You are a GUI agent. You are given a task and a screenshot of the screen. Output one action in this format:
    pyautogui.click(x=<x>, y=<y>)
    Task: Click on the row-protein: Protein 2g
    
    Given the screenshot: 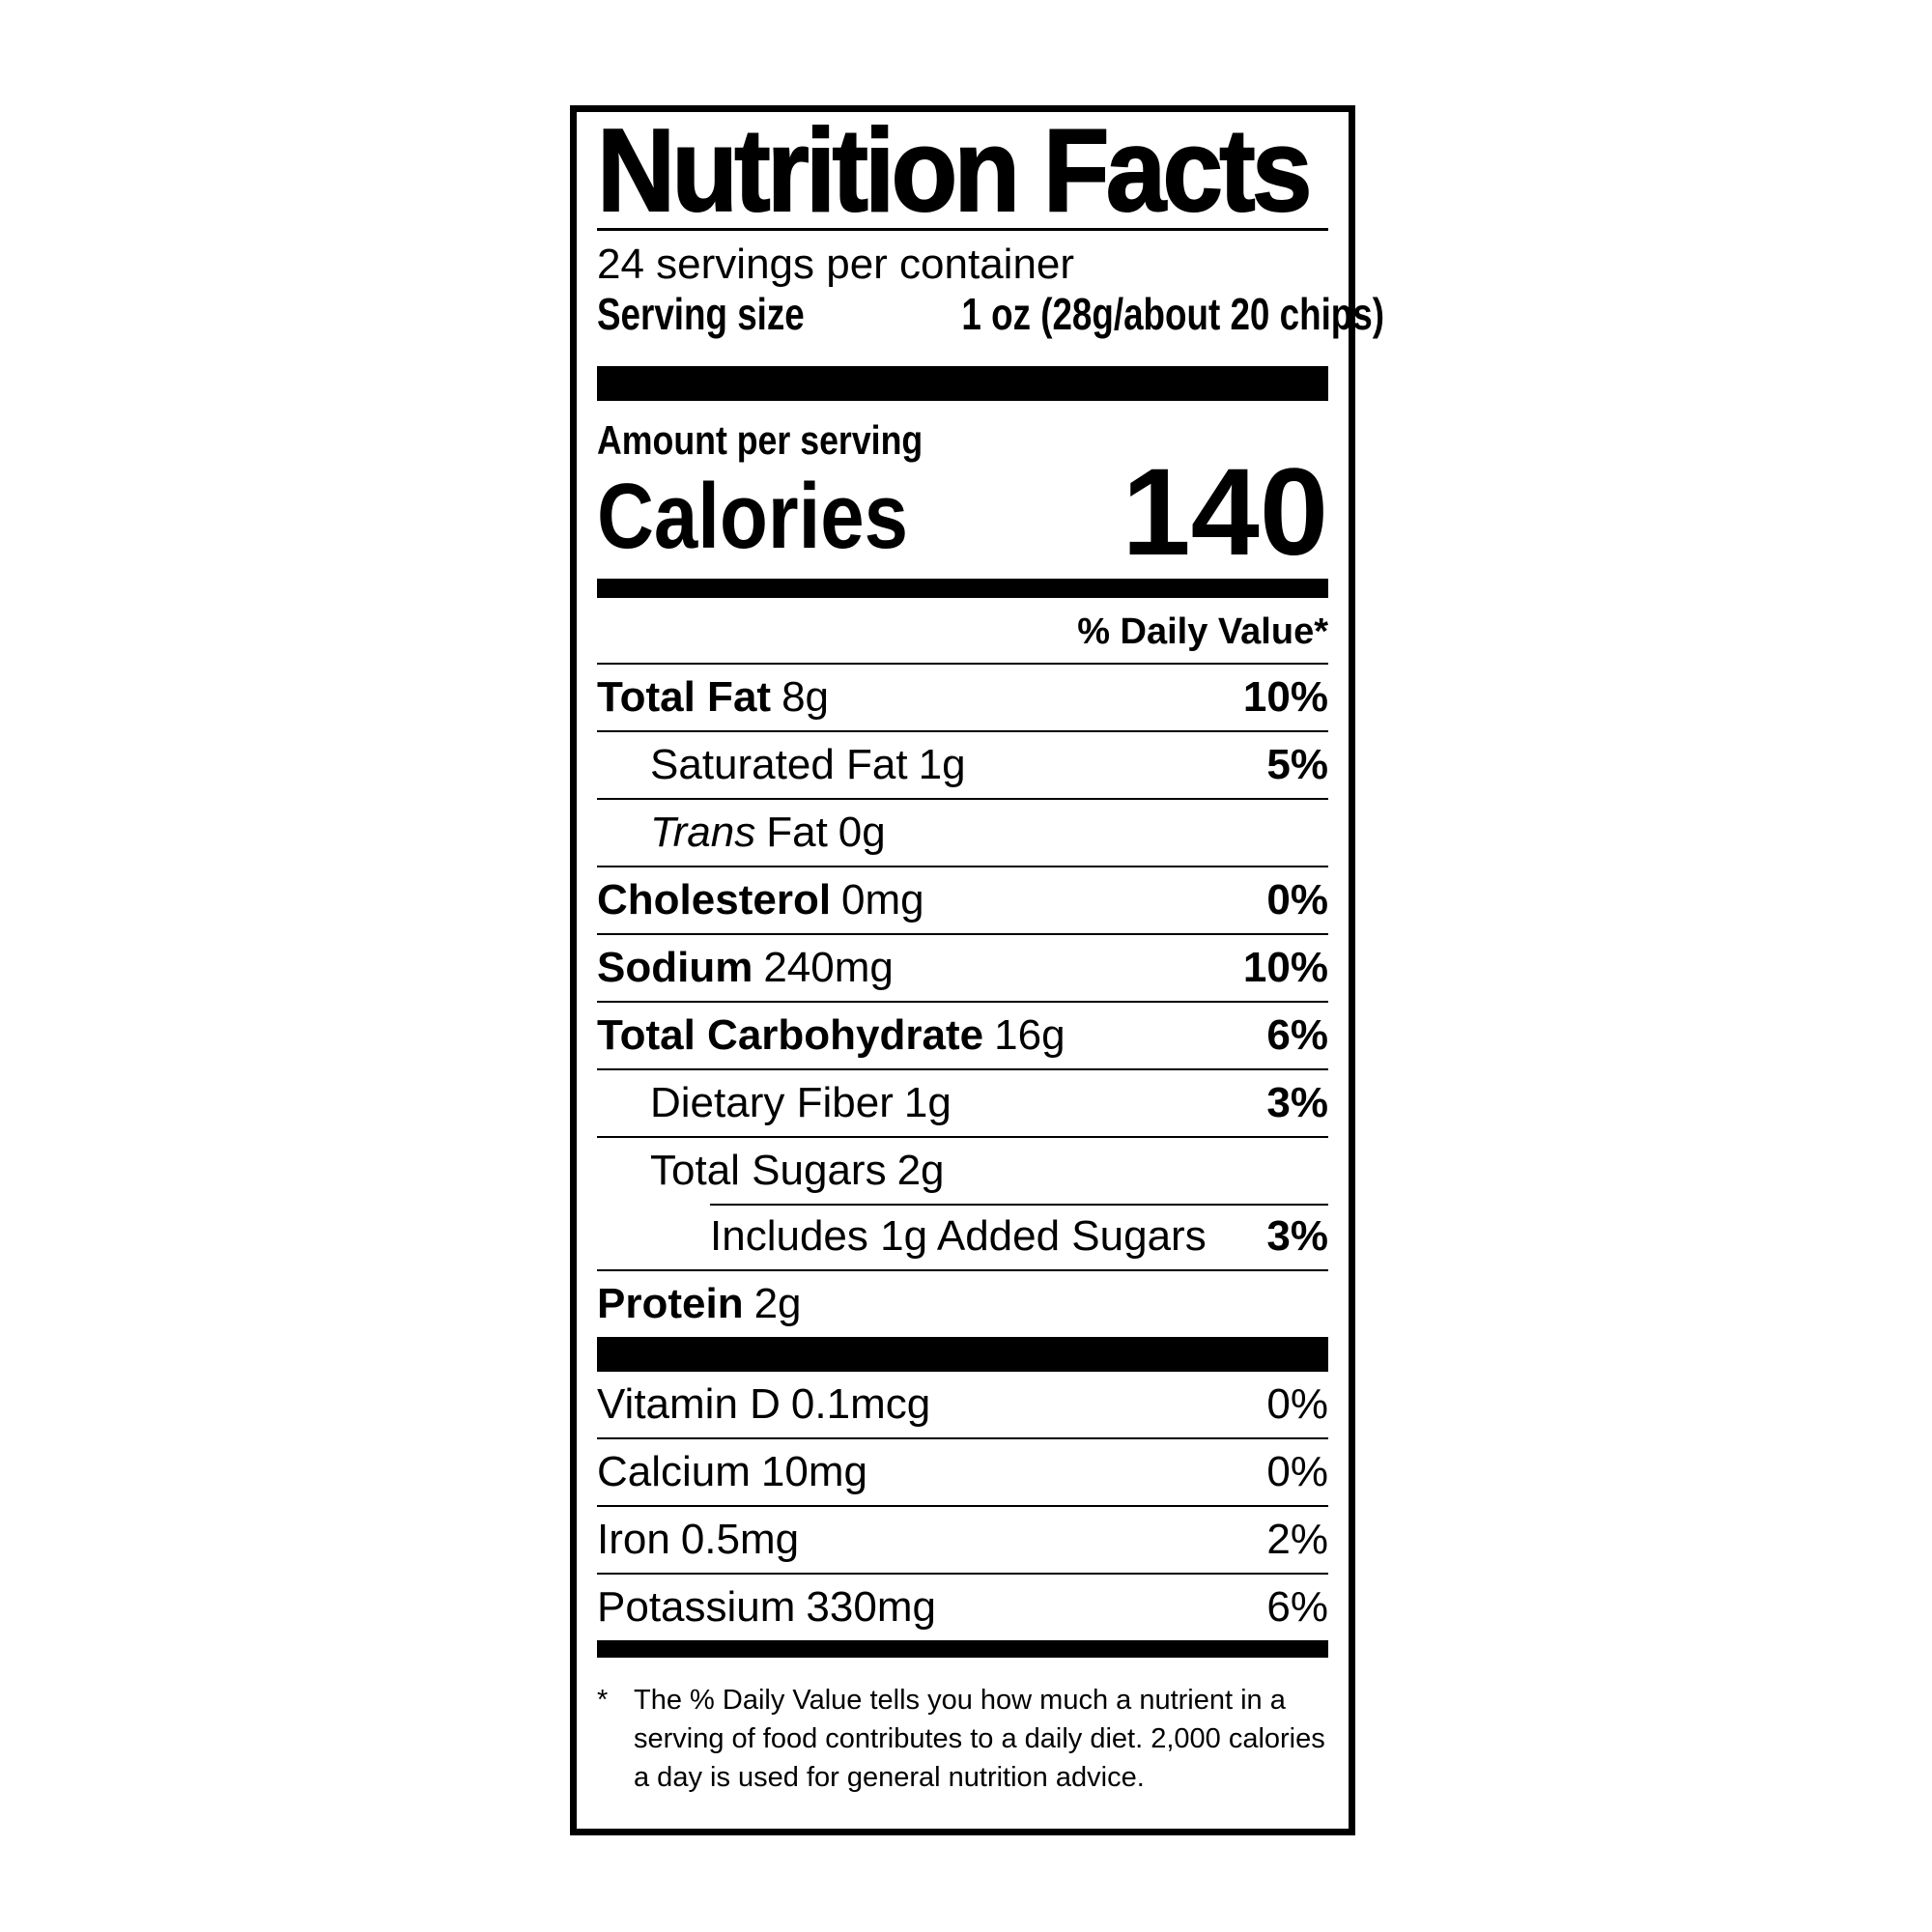 What is the action you would take?
    pyautogui.click(x=962, y=1304)
    